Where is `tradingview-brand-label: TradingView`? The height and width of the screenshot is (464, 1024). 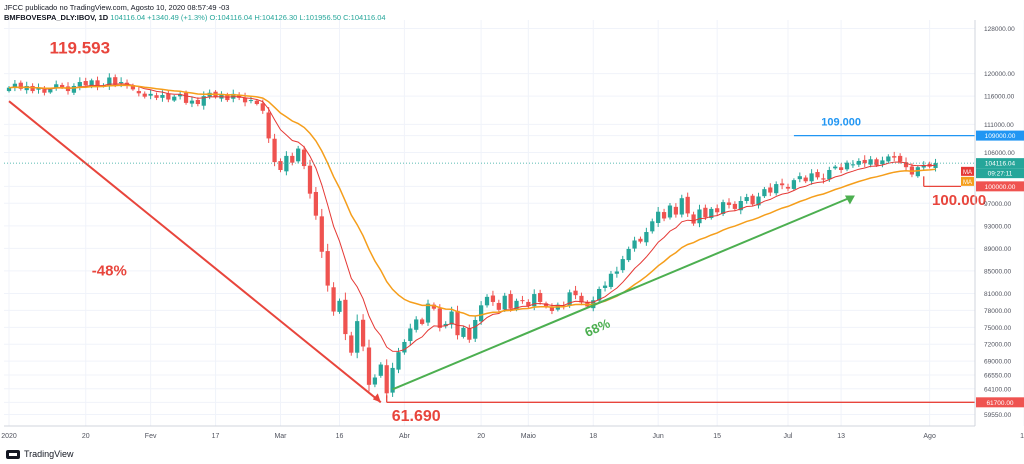 tradingview-brand-label: TradingView is located at coordinates (49, 454).